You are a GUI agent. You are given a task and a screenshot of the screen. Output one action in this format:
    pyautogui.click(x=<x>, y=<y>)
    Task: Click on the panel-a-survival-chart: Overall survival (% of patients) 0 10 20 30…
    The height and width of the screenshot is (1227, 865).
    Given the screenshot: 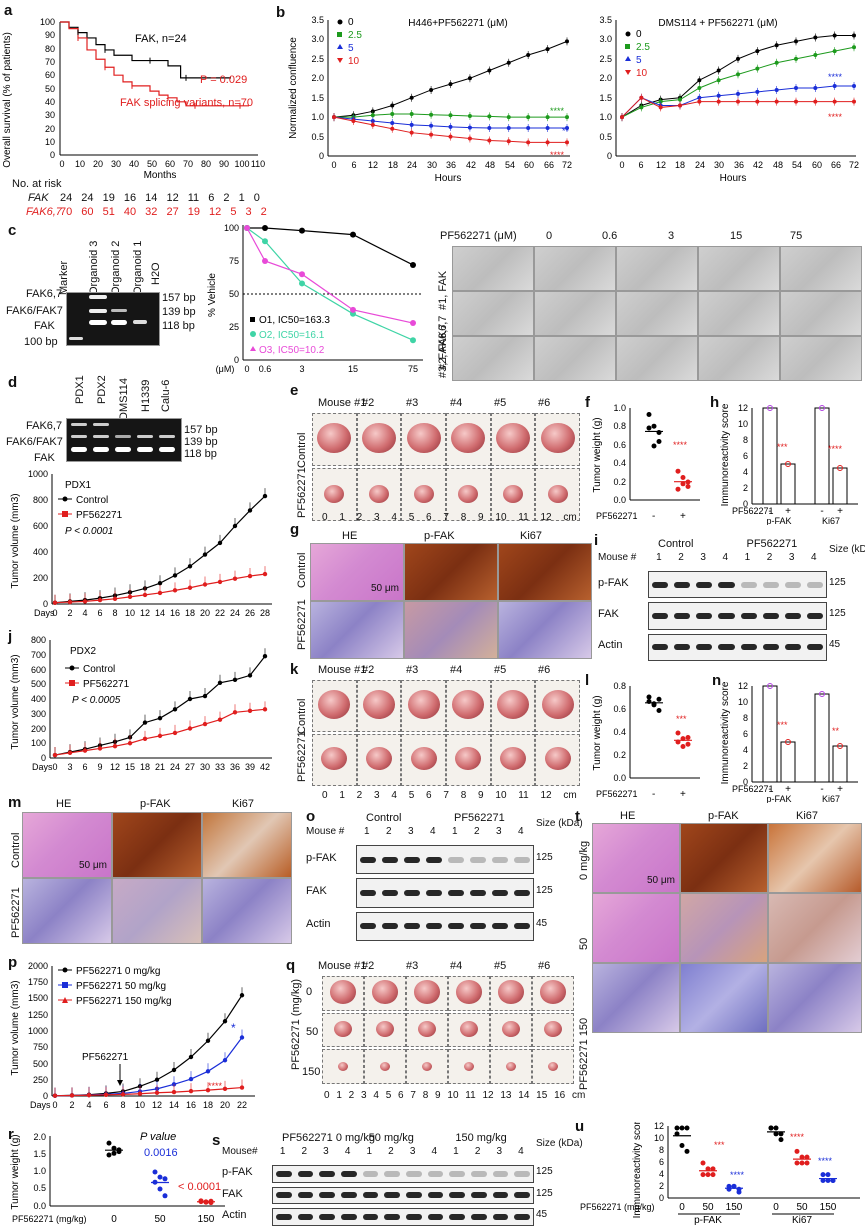 What is the action you would take?
    pyautogui.click(x=133, y=99)
    